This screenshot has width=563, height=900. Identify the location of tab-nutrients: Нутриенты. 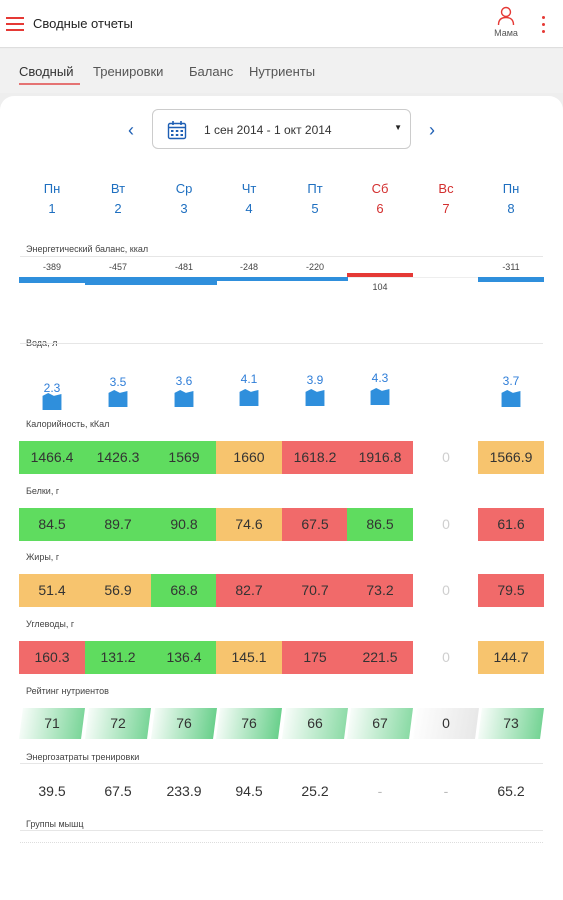
(282, 71).